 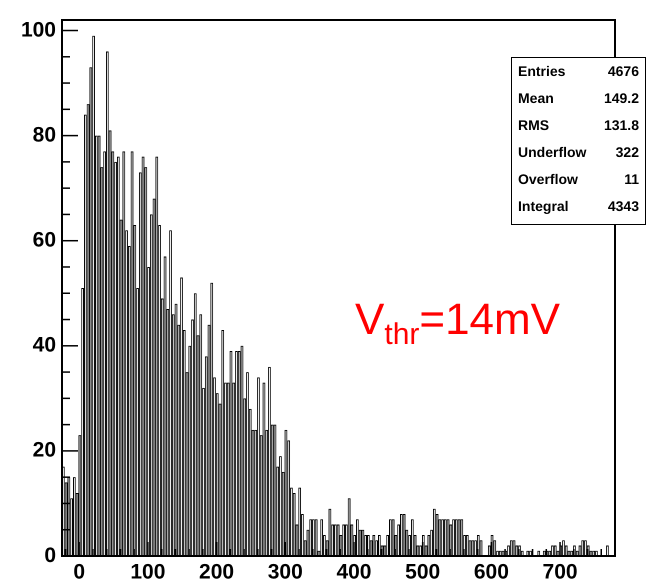 I want to click on x-tick-label: 100, so click(x=148, y=572).